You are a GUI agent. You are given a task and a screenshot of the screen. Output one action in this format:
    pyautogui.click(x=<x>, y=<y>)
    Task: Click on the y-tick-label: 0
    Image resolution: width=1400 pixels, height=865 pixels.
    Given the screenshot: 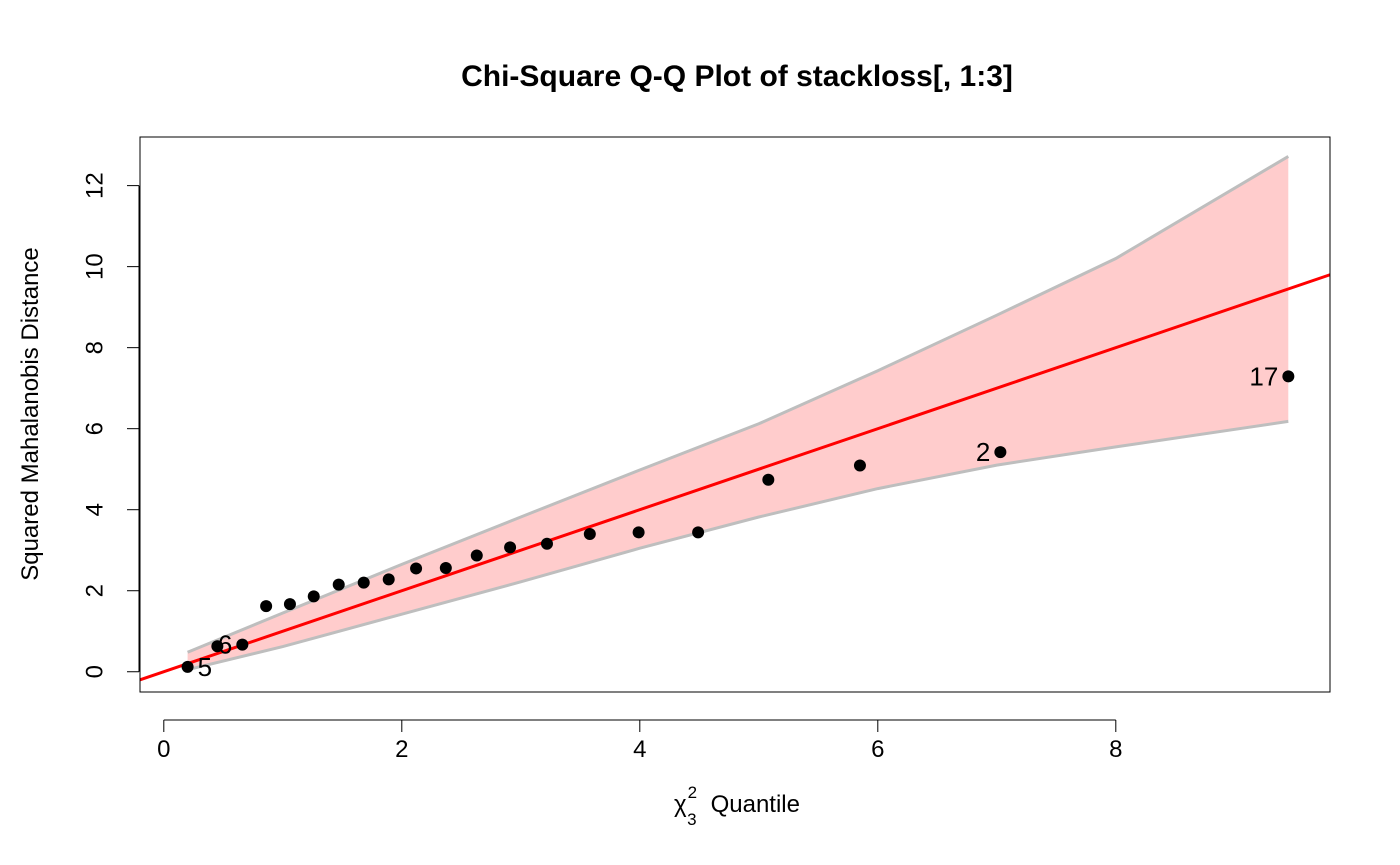 What is the action you would take?
    pyautogui.click(x=95, y=671)
    